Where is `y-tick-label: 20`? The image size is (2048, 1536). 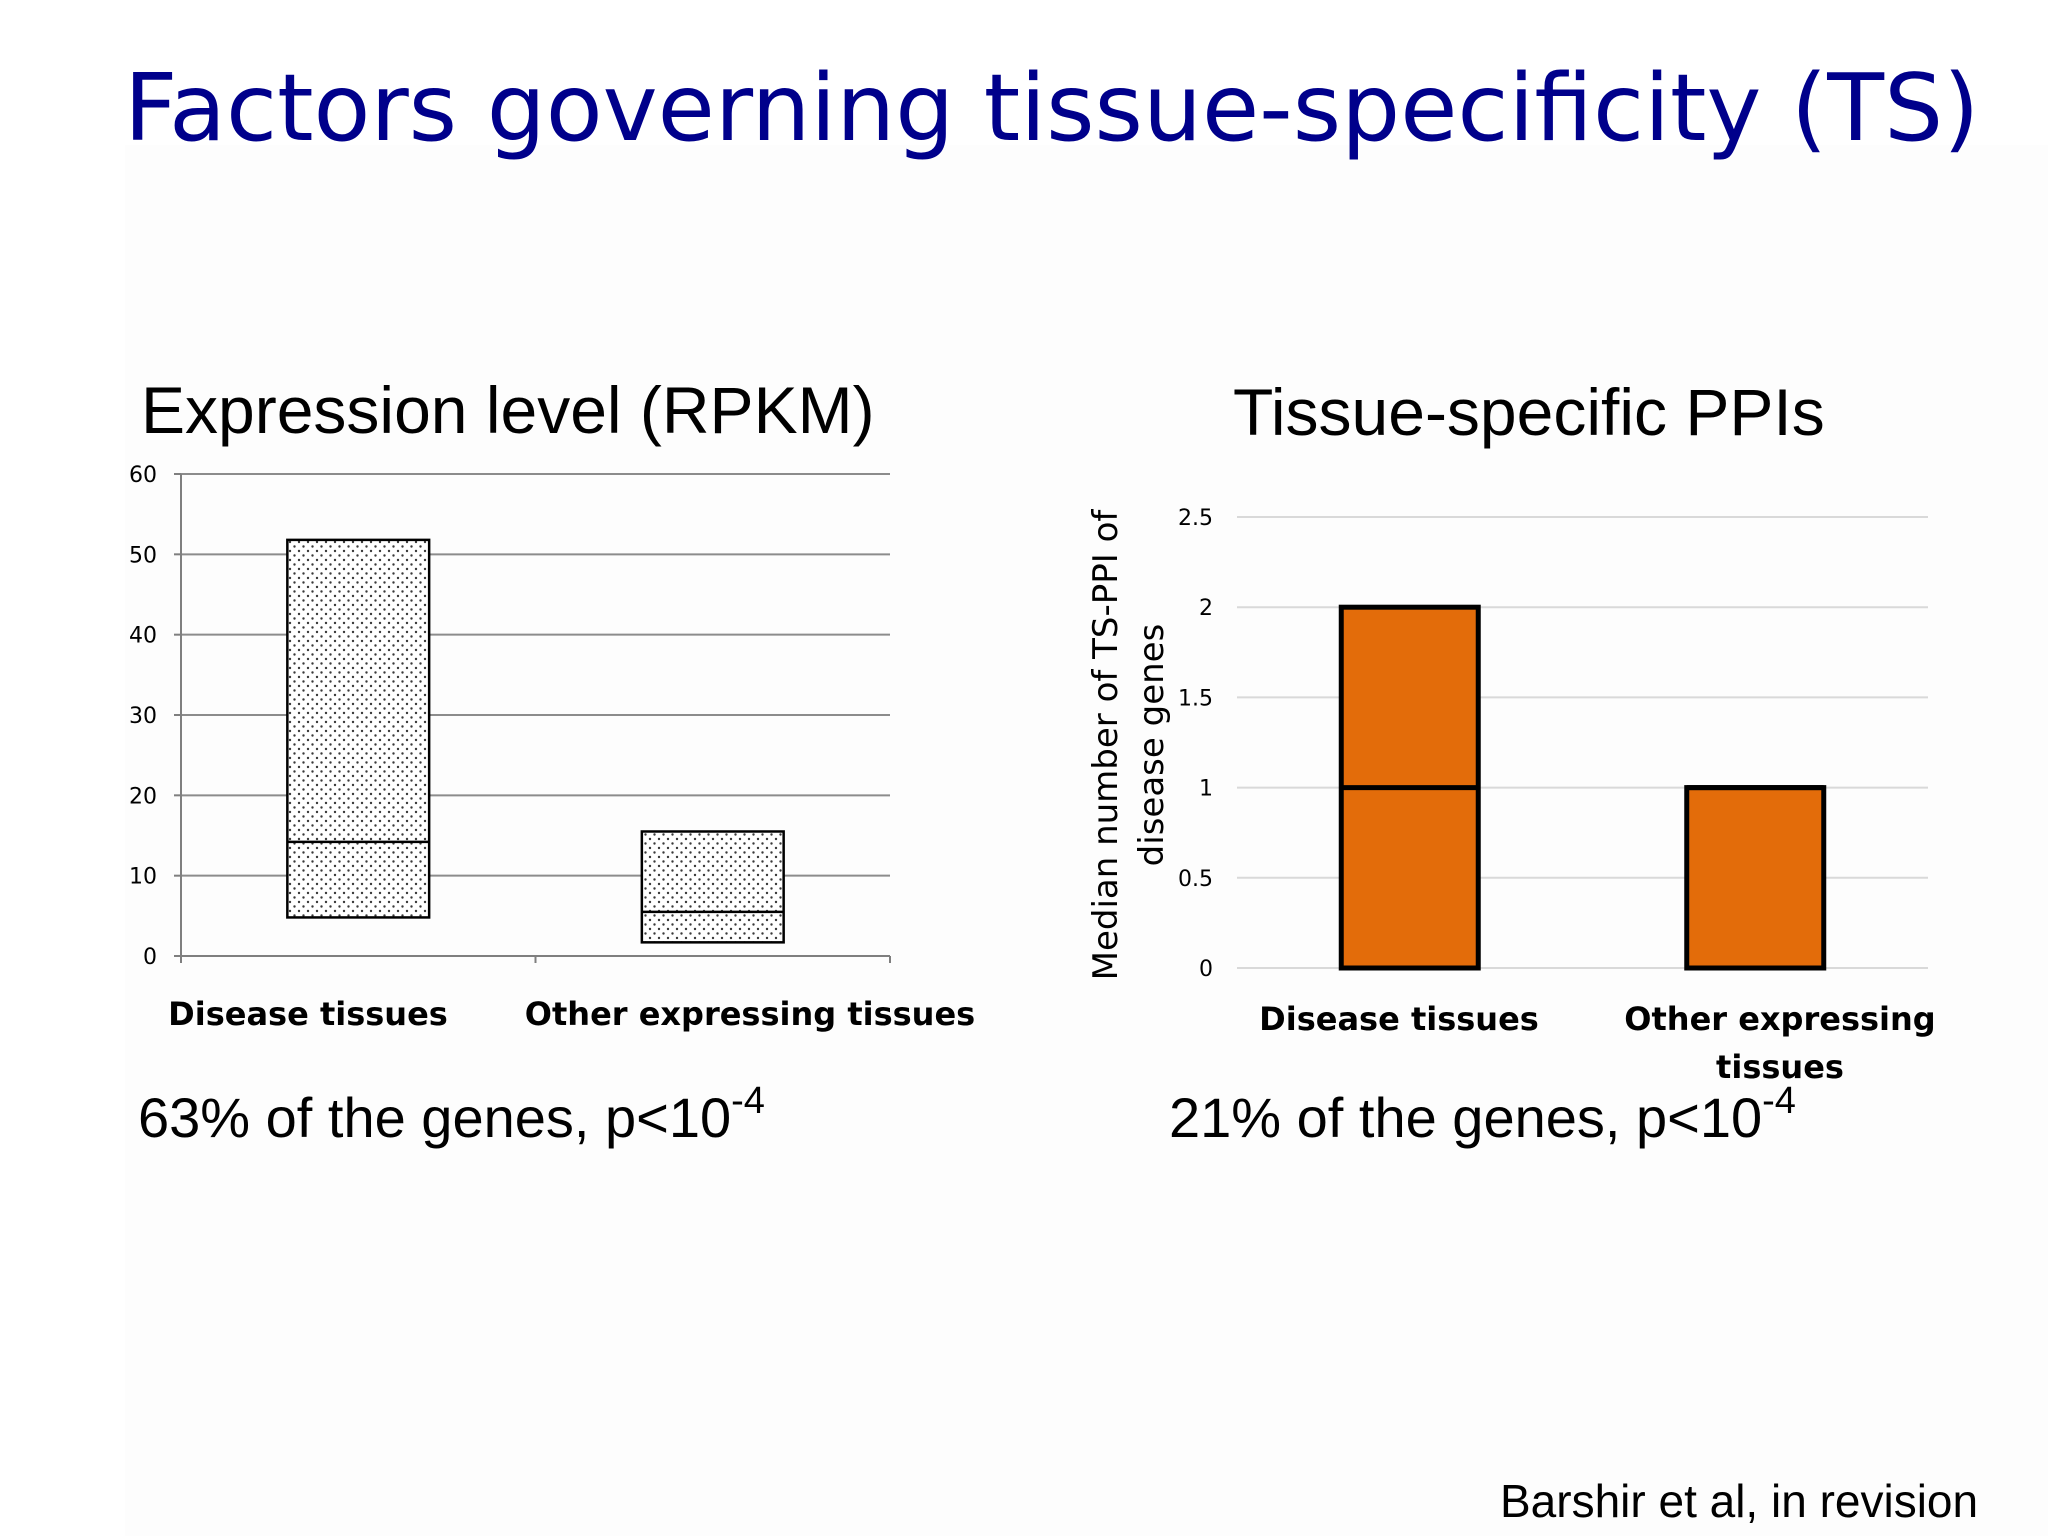 y-tick-label: 20 is located at coordinates (143, 796).